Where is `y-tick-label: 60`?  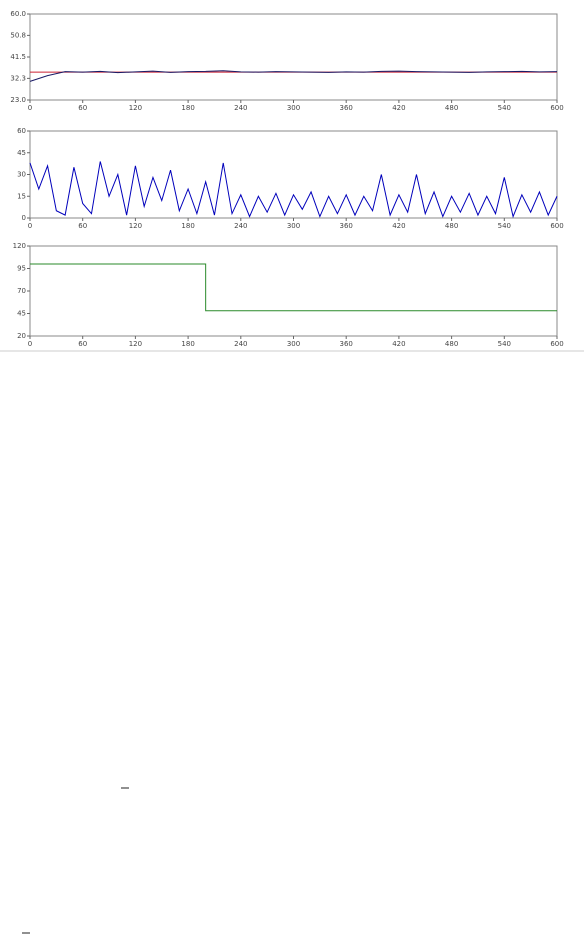
y-tick-label: 60 is located at coordinates (21, 131).